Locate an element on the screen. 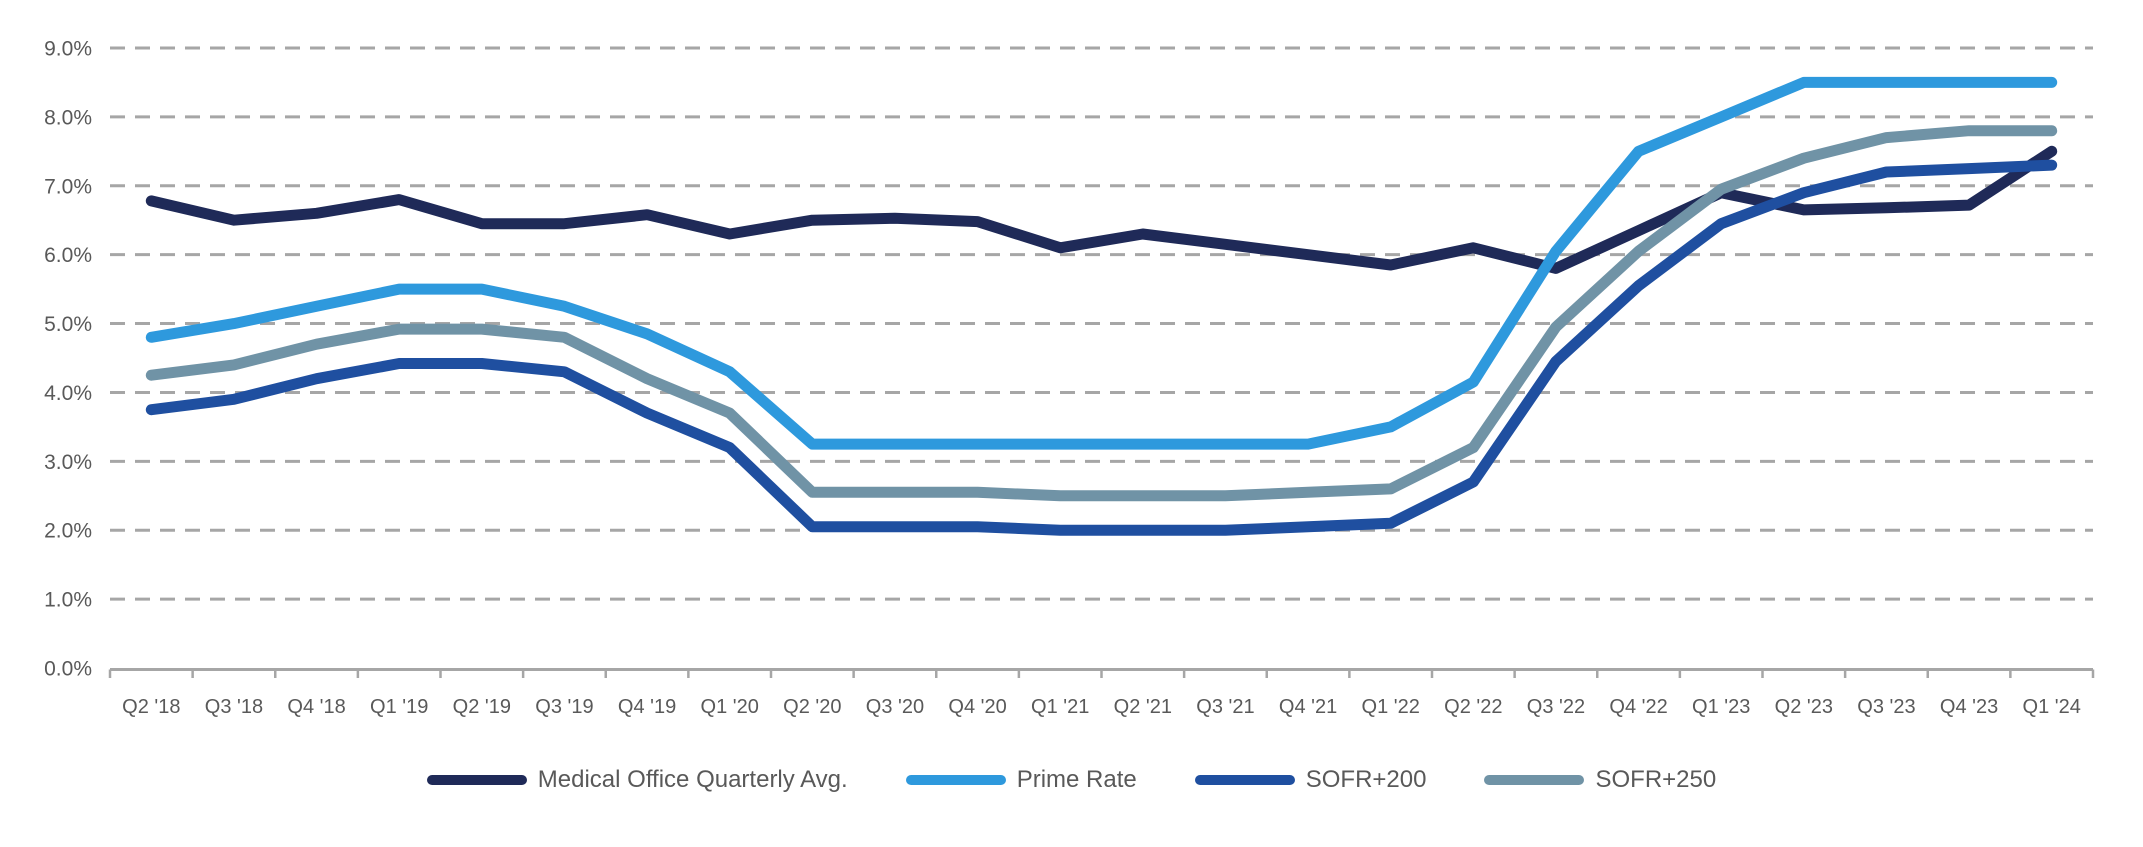 This screenshot has width=2143, height=847. x-axis-label: Q4 '20 is located at coordinates (977, 707).